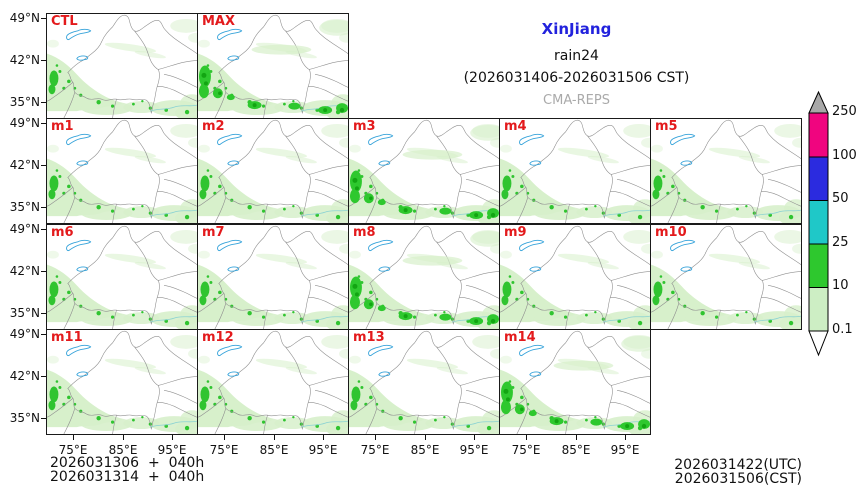 This screenshot has height=496, width=860. Describe the element at coordinates (840, 242) in the screenshot. I see `colorbar-tick-label: 25` at that location.